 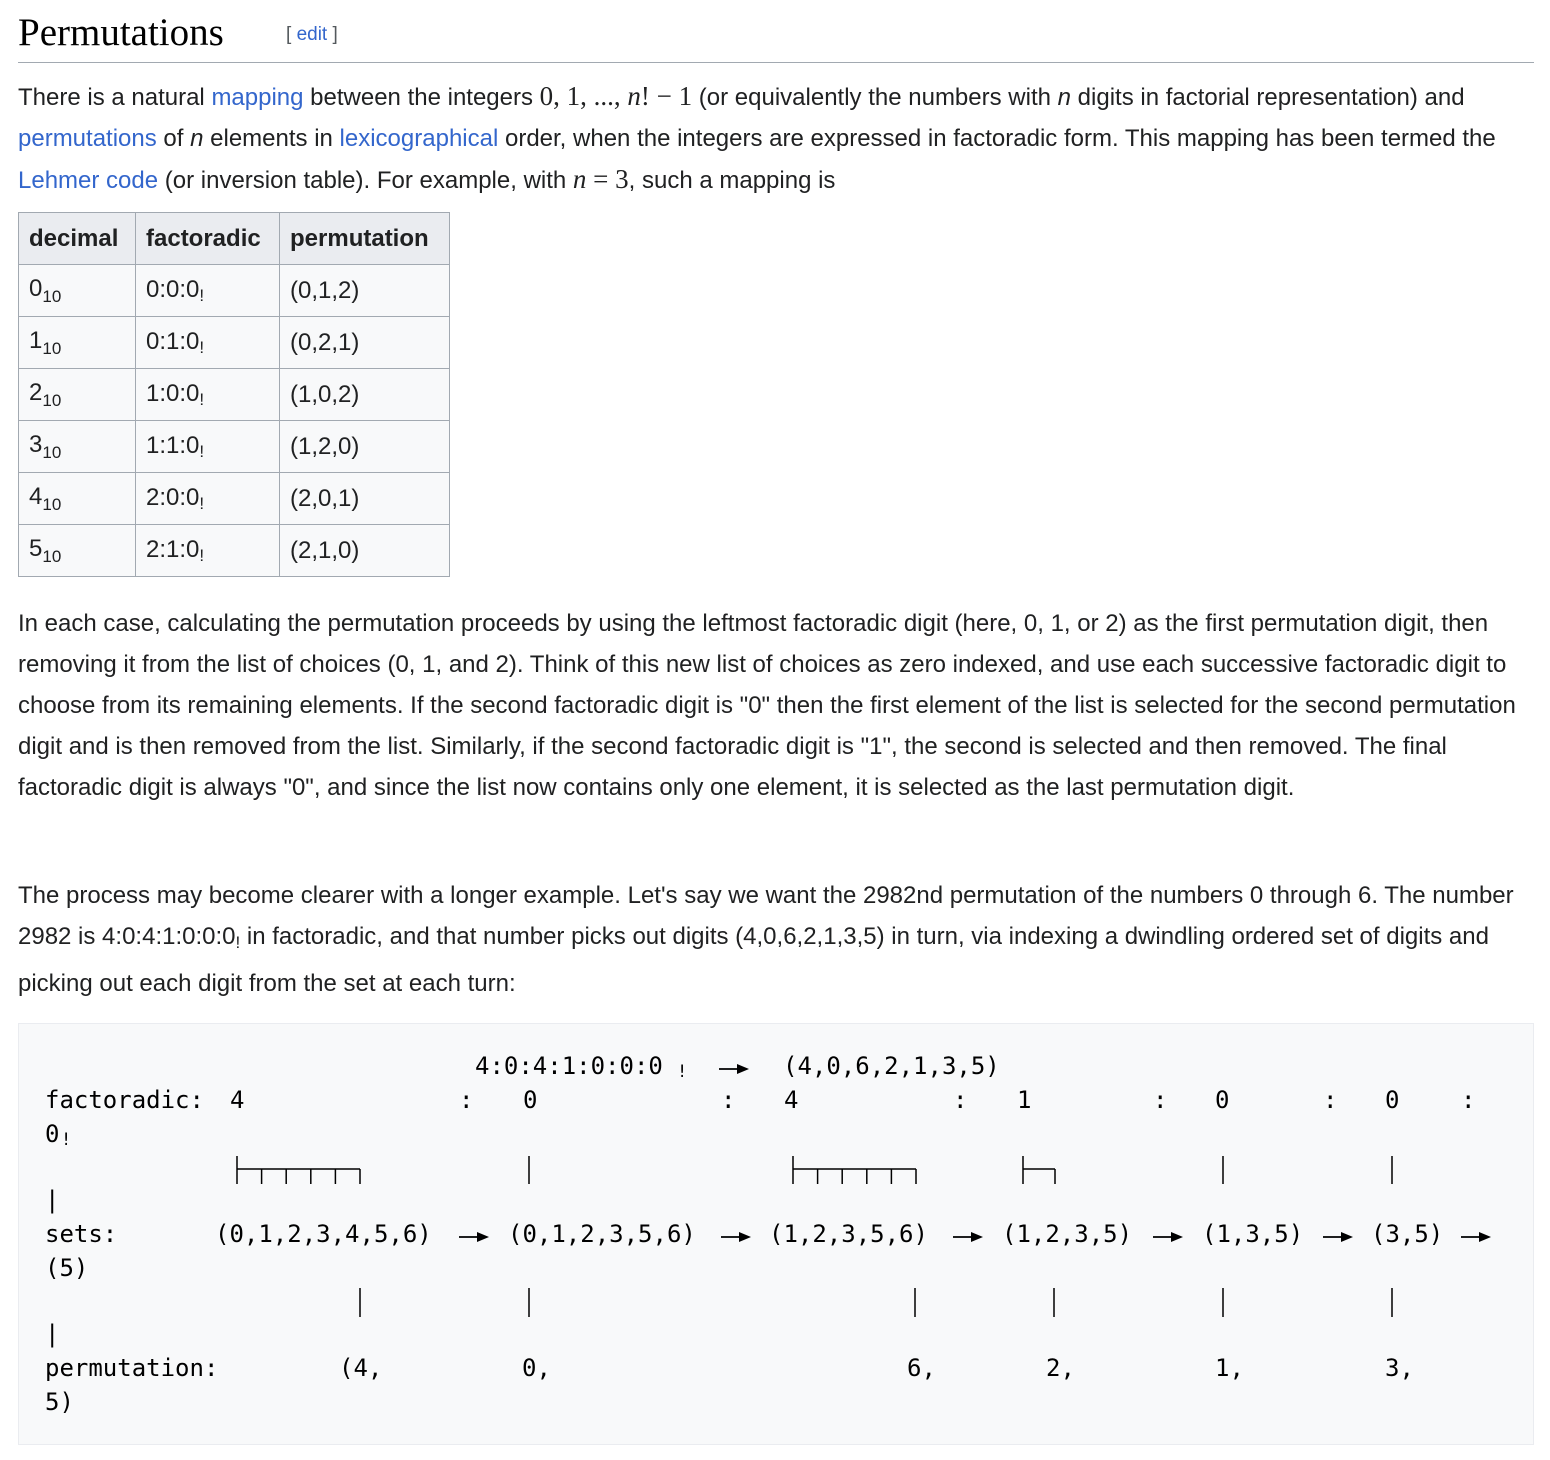 I want to click on factoradic-digit: 1, so click(x=1024, y=1100).